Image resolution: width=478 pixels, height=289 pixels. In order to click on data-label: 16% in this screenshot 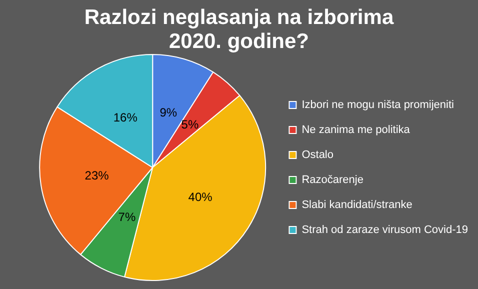, I will do `click(125, 117)`.